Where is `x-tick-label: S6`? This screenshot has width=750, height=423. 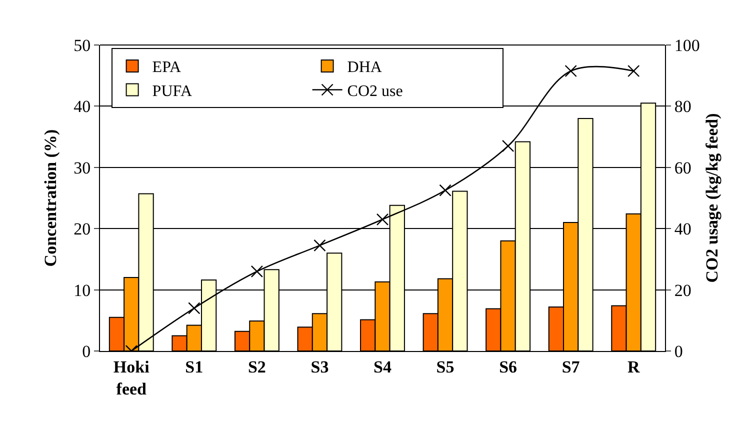 x-tick-label: S6 is located at coordinates (508, 366).